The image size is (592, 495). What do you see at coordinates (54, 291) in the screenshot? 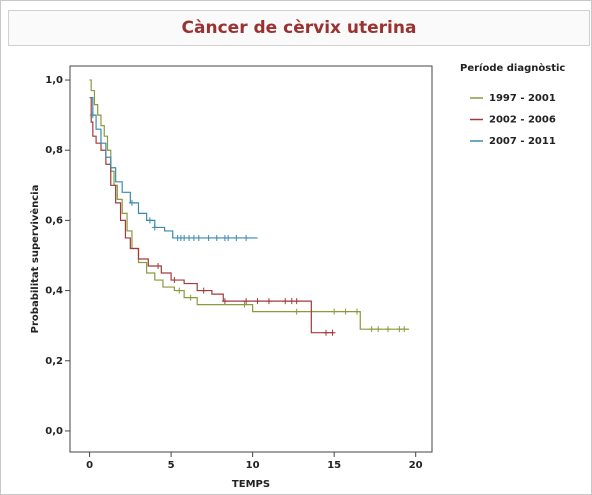
I see `y-tick-label: 0,4` at bounding box center [54, 291].